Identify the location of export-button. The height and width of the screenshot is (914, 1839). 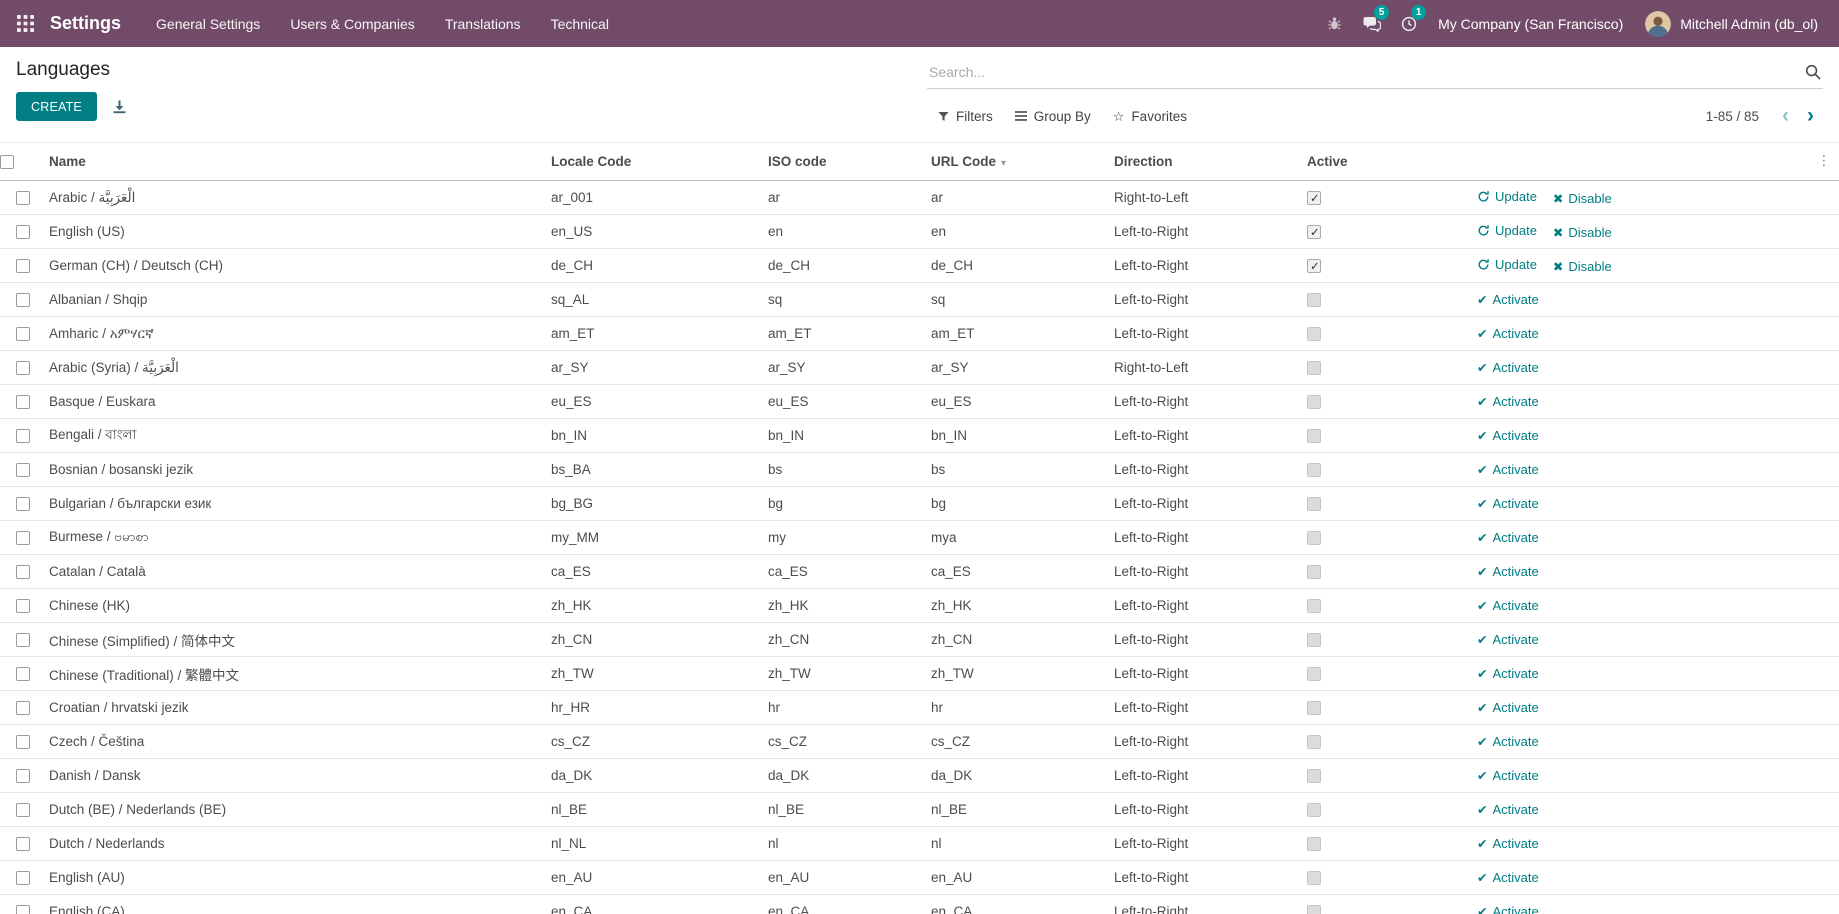
(119, 107).